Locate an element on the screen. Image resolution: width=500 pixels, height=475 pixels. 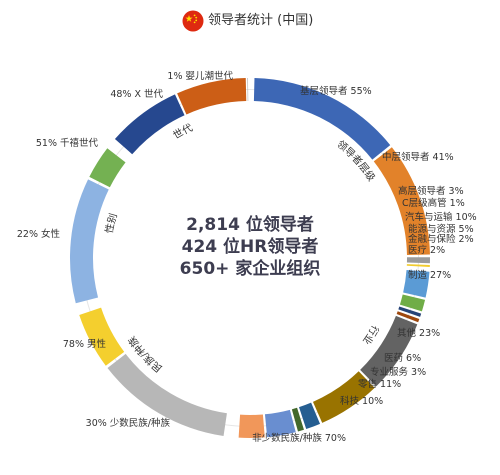
segment-label: 零售 11% is located at coordinates (379, 384).